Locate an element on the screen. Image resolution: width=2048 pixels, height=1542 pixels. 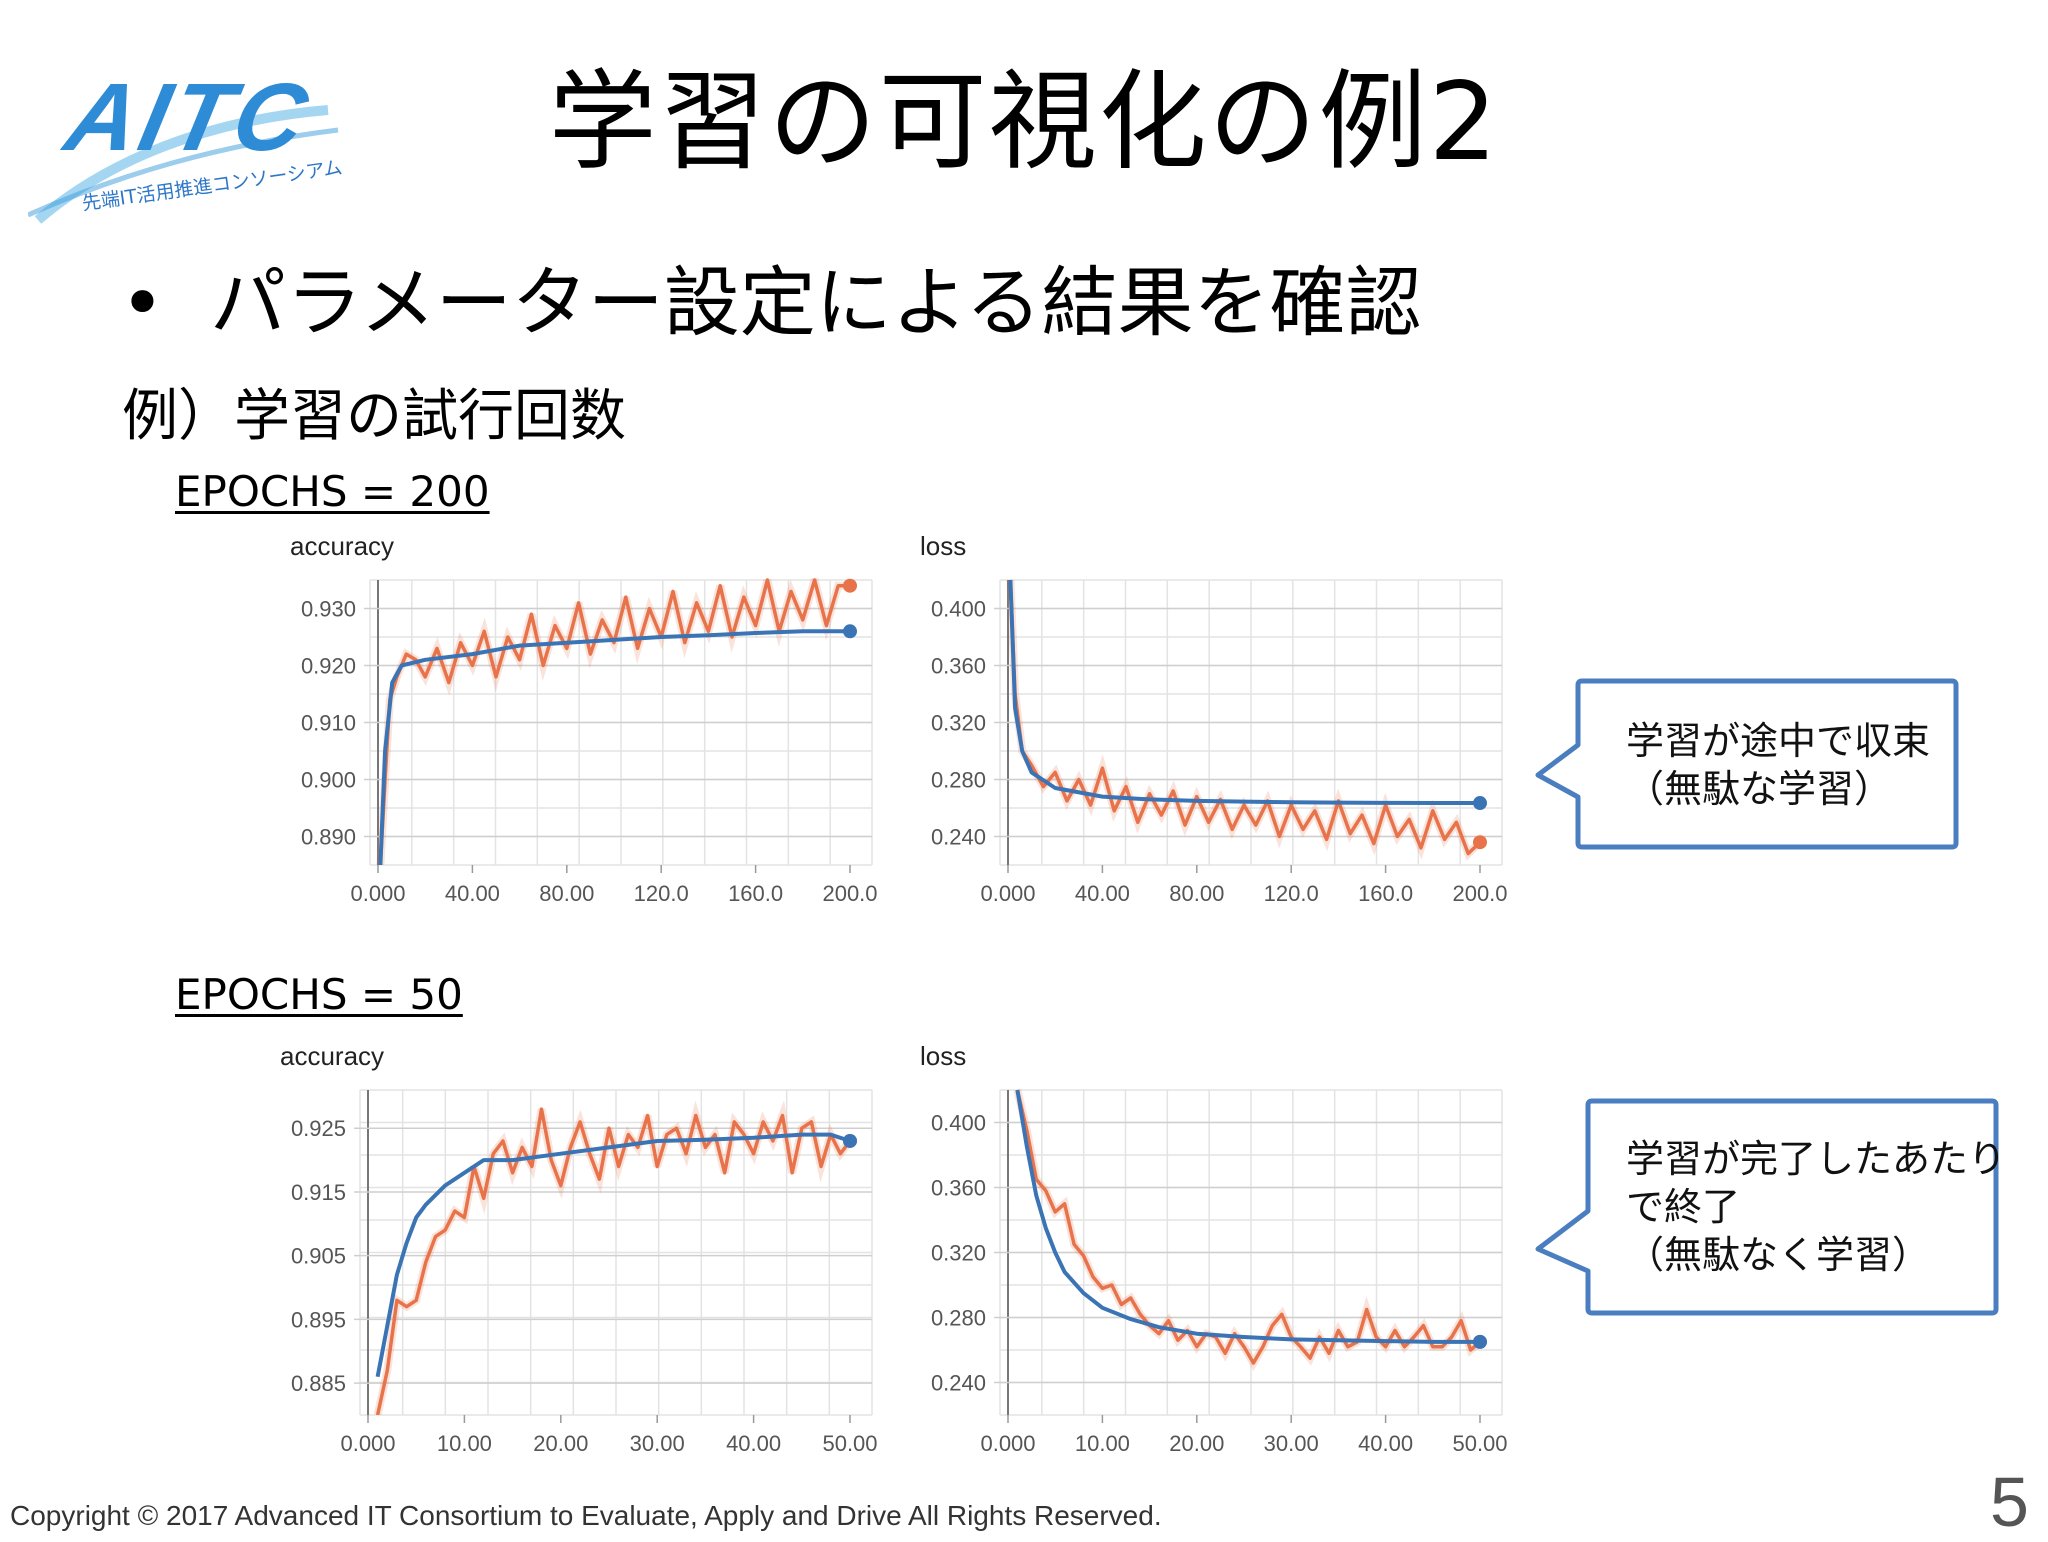
y-tick-label: 0.900 is located at coordinates (328, 780).